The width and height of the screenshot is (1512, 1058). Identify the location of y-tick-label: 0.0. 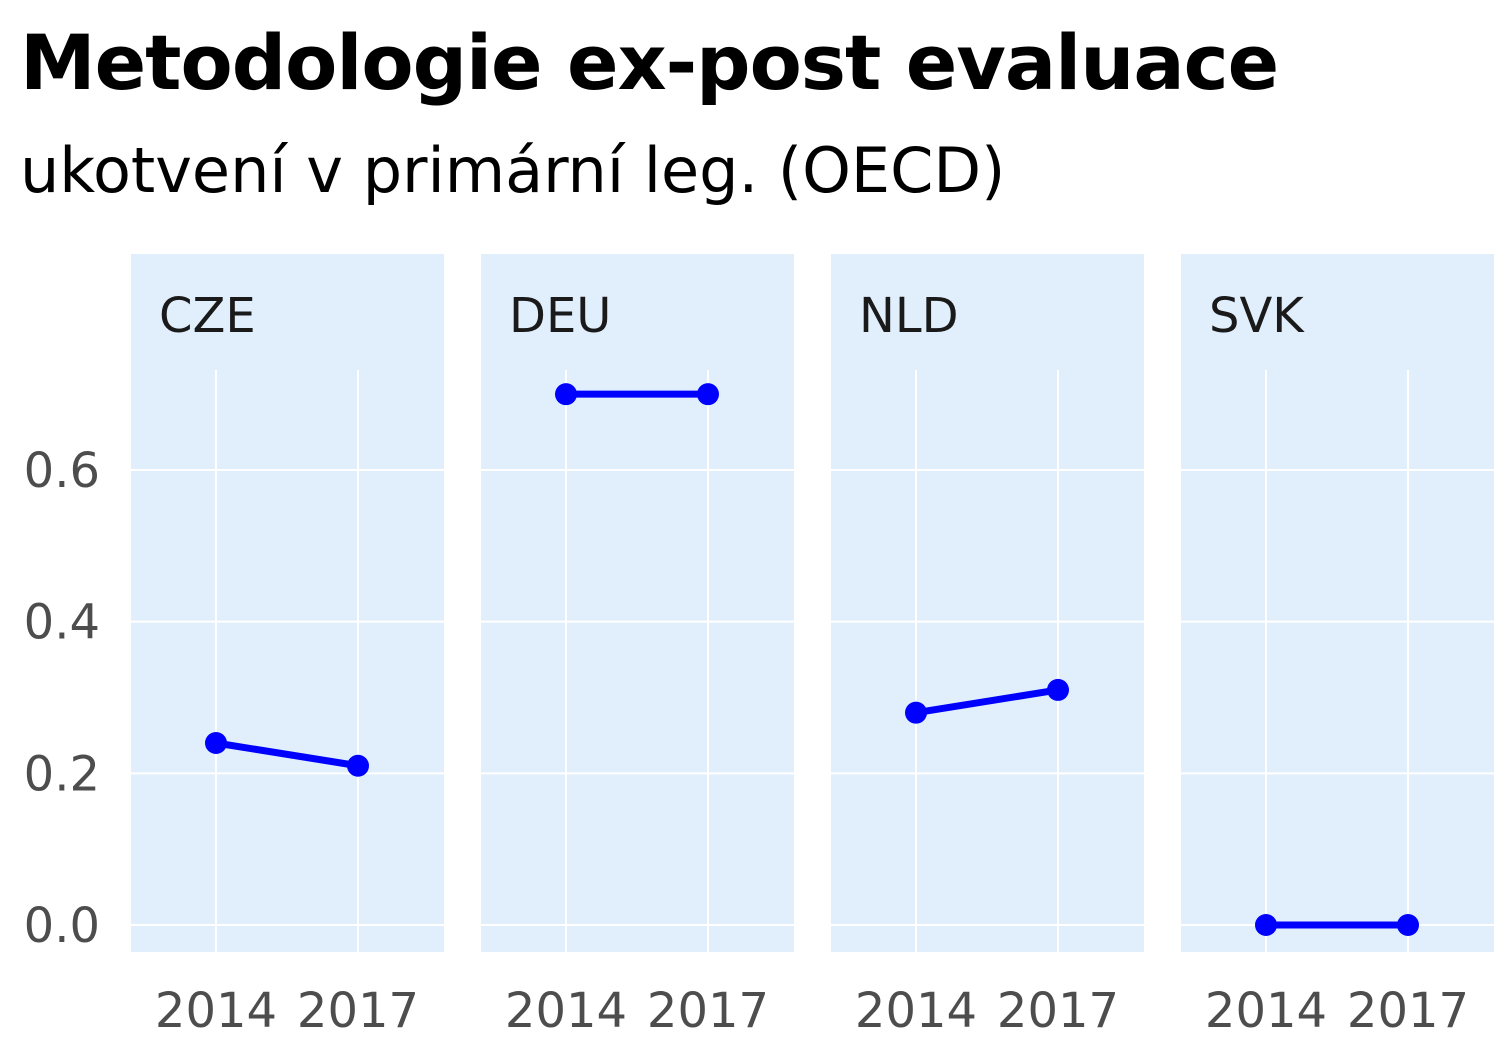
(62, 926).